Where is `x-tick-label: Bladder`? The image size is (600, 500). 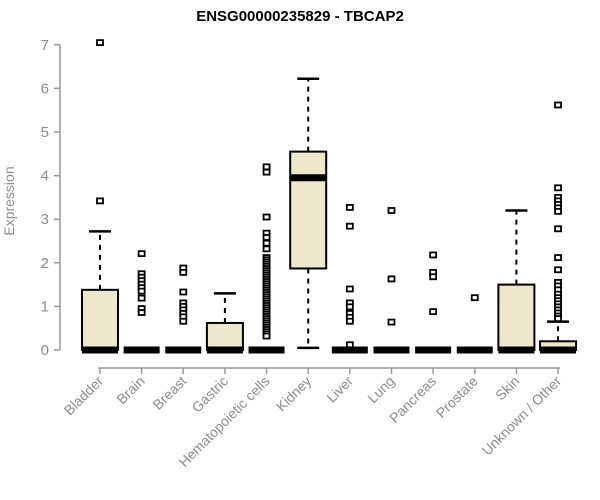 x-tick-label: Bladder is located at coordinates (84, 396).